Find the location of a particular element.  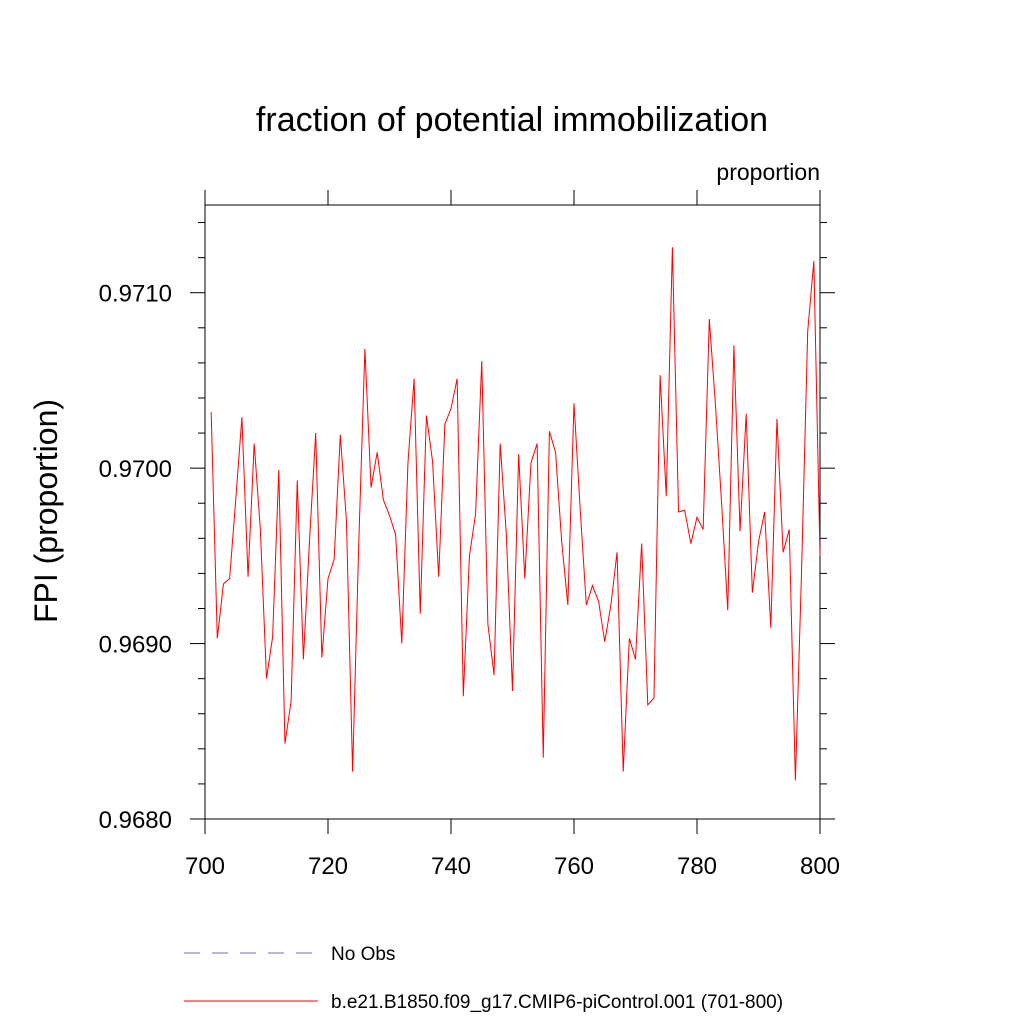

y-tick-label: 0.9710 is located at coordinates (135, 294).